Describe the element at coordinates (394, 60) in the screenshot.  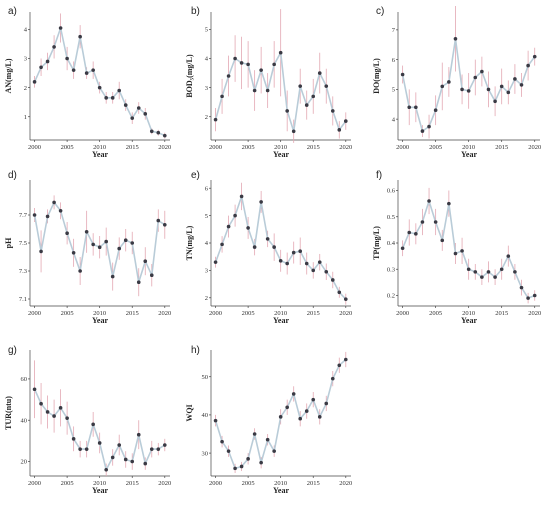
I see `y-tick-label: 6` at that location.